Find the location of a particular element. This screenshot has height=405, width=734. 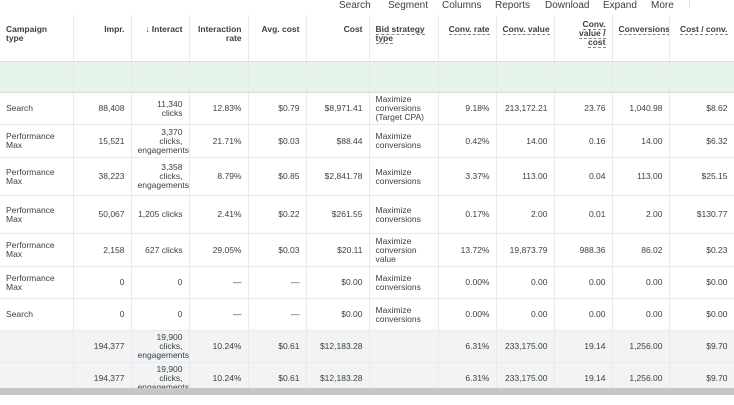

col-impr: Impr. is located at coordinates (102, 38).